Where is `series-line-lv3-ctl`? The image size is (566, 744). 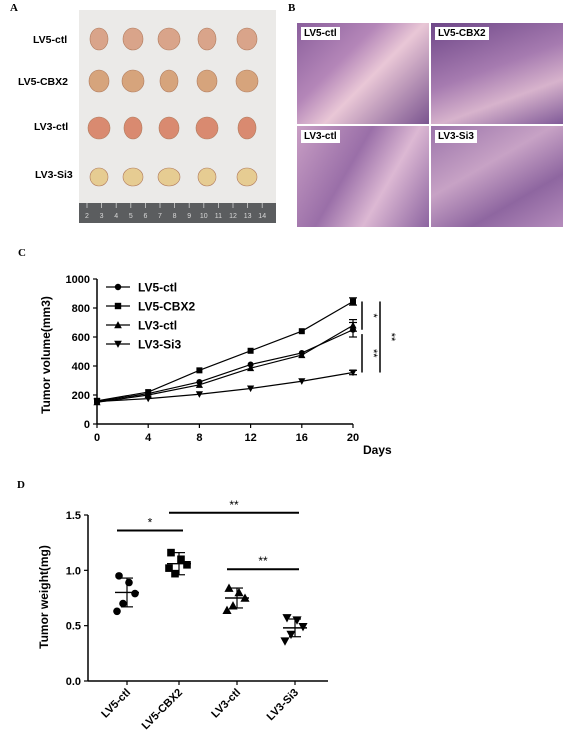
series-line-lv3-ctl is located at coordinates (225, 363).